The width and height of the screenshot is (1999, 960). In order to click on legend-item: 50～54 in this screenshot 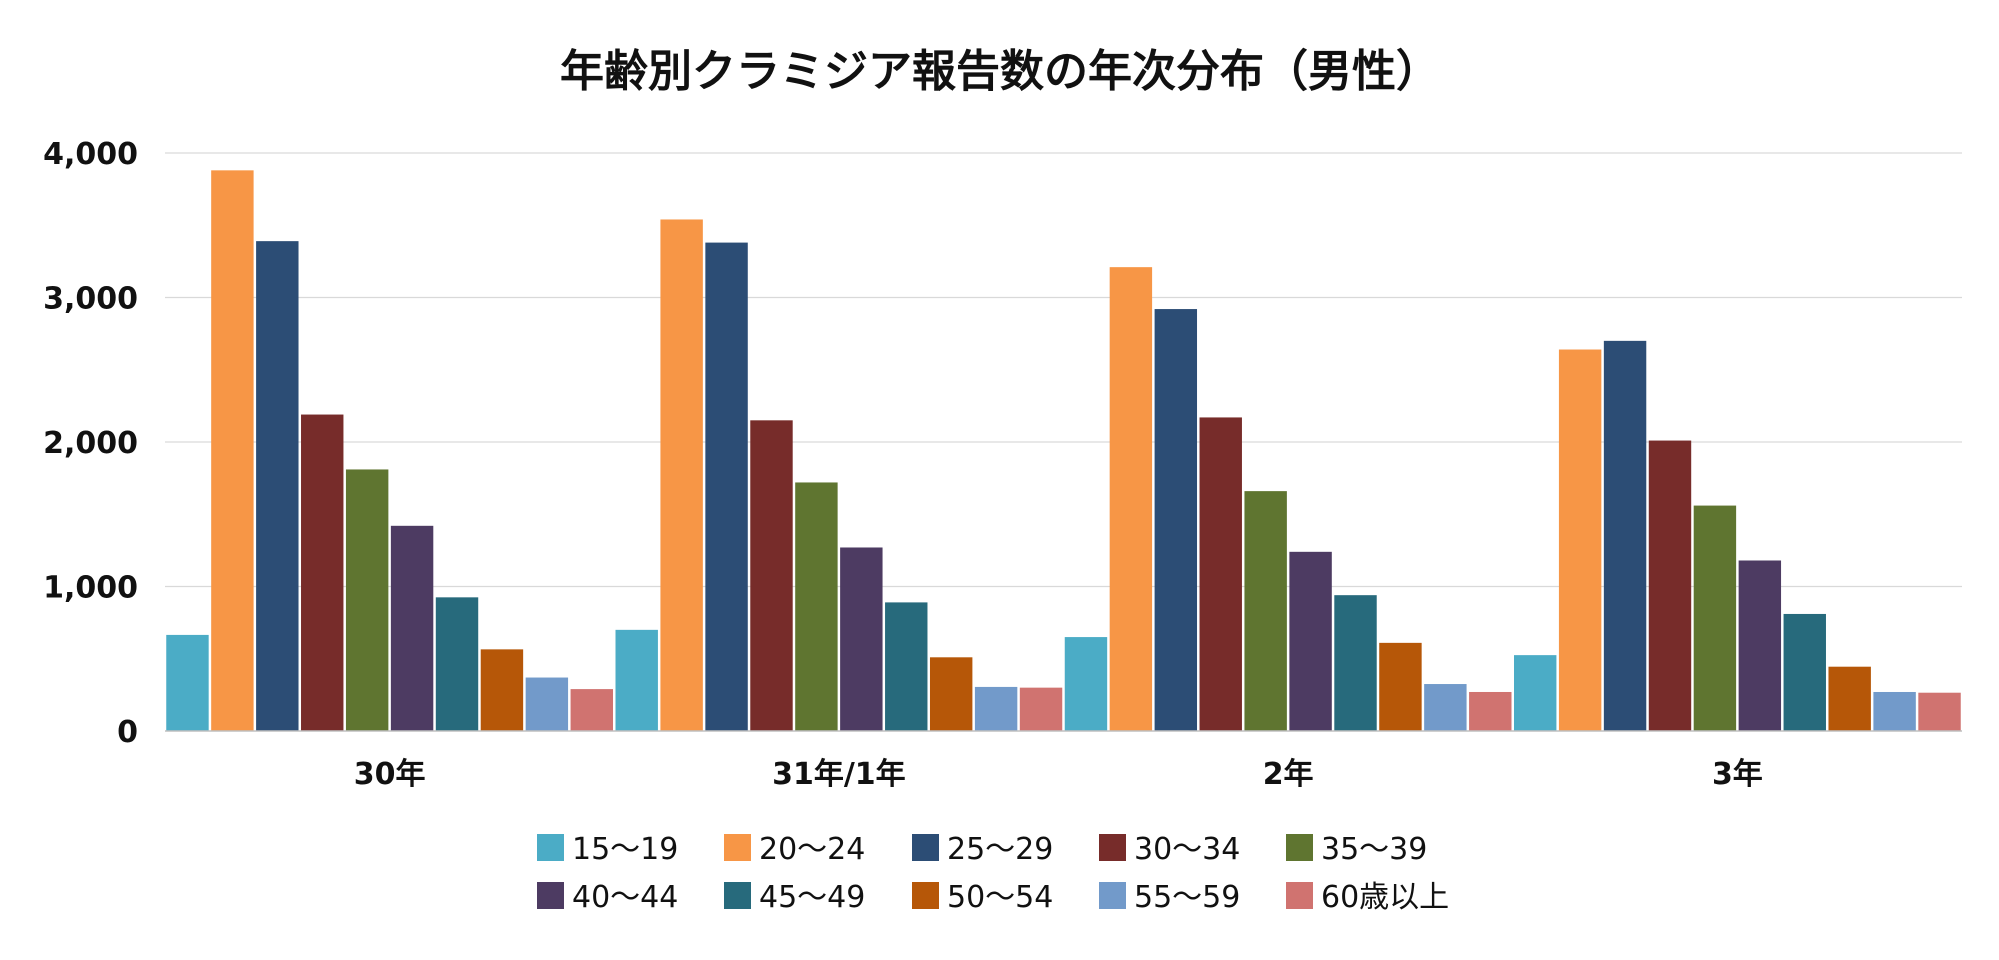, I will do `click(982, 897)`.